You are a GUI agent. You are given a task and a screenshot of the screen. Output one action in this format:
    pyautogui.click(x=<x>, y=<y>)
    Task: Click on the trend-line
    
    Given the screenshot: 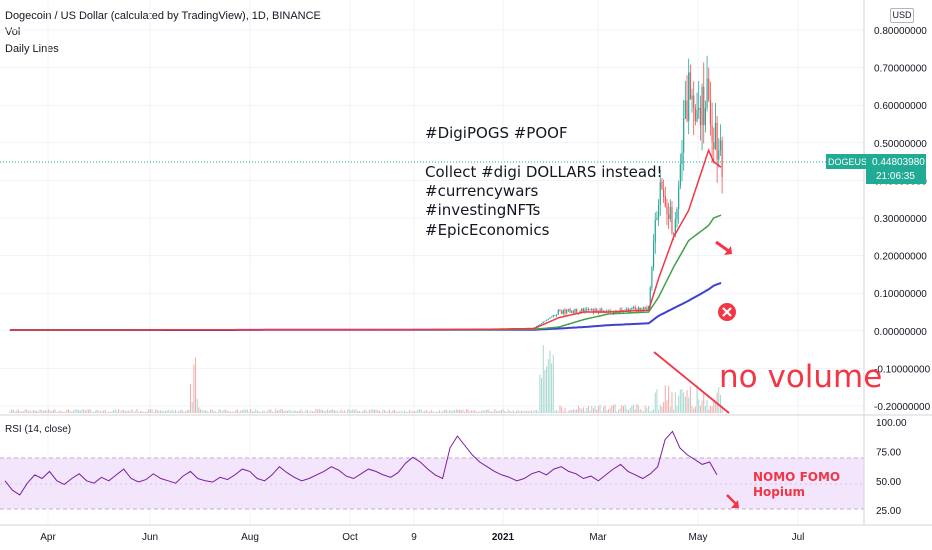 What is the action you would take?
    pyautogui.click(x=691, y=382)
    